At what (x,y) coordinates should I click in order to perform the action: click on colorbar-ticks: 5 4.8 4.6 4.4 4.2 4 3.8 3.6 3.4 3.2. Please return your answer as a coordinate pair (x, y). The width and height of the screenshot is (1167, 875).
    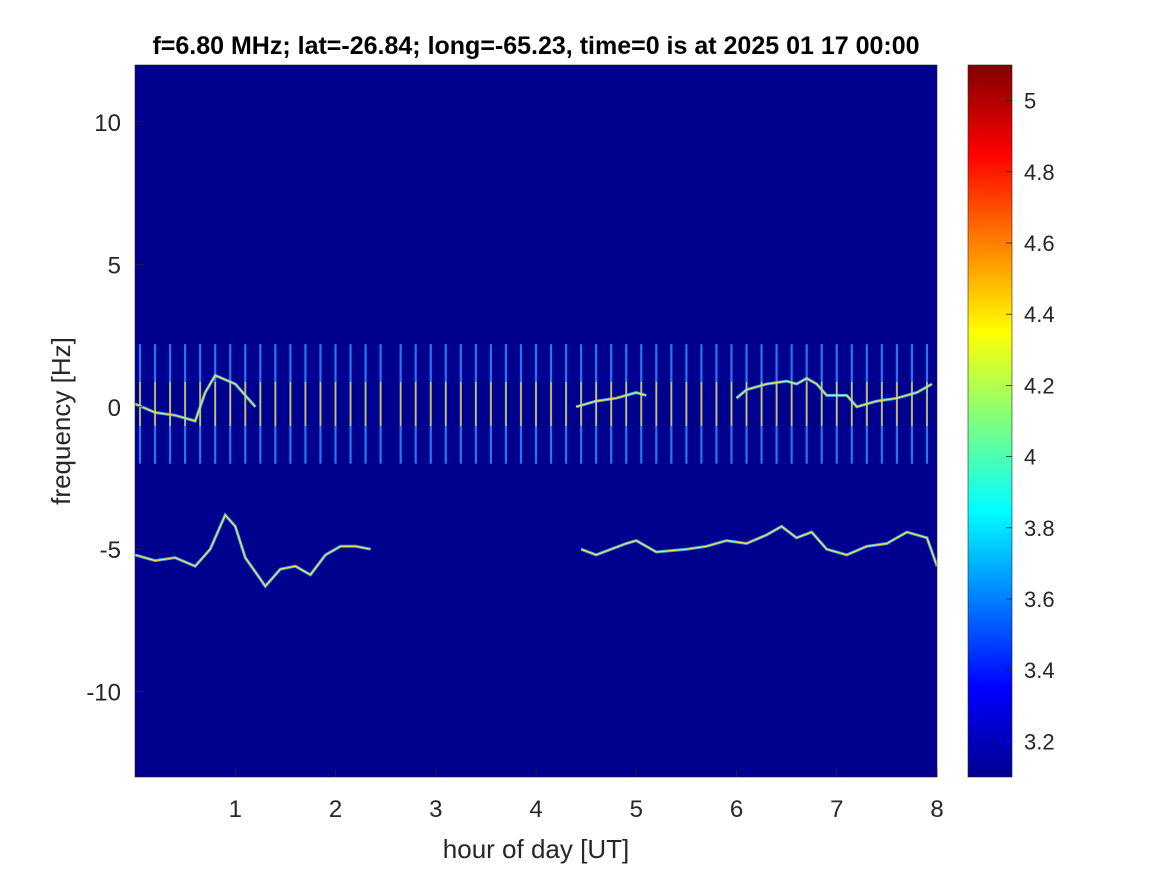
    Looking at the image, I should click on (1030, 421).